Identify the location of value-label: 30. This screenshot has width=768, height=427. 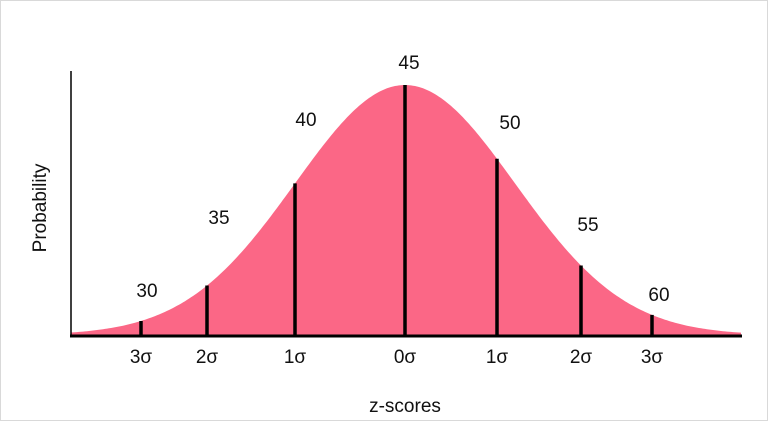
(146, 291).